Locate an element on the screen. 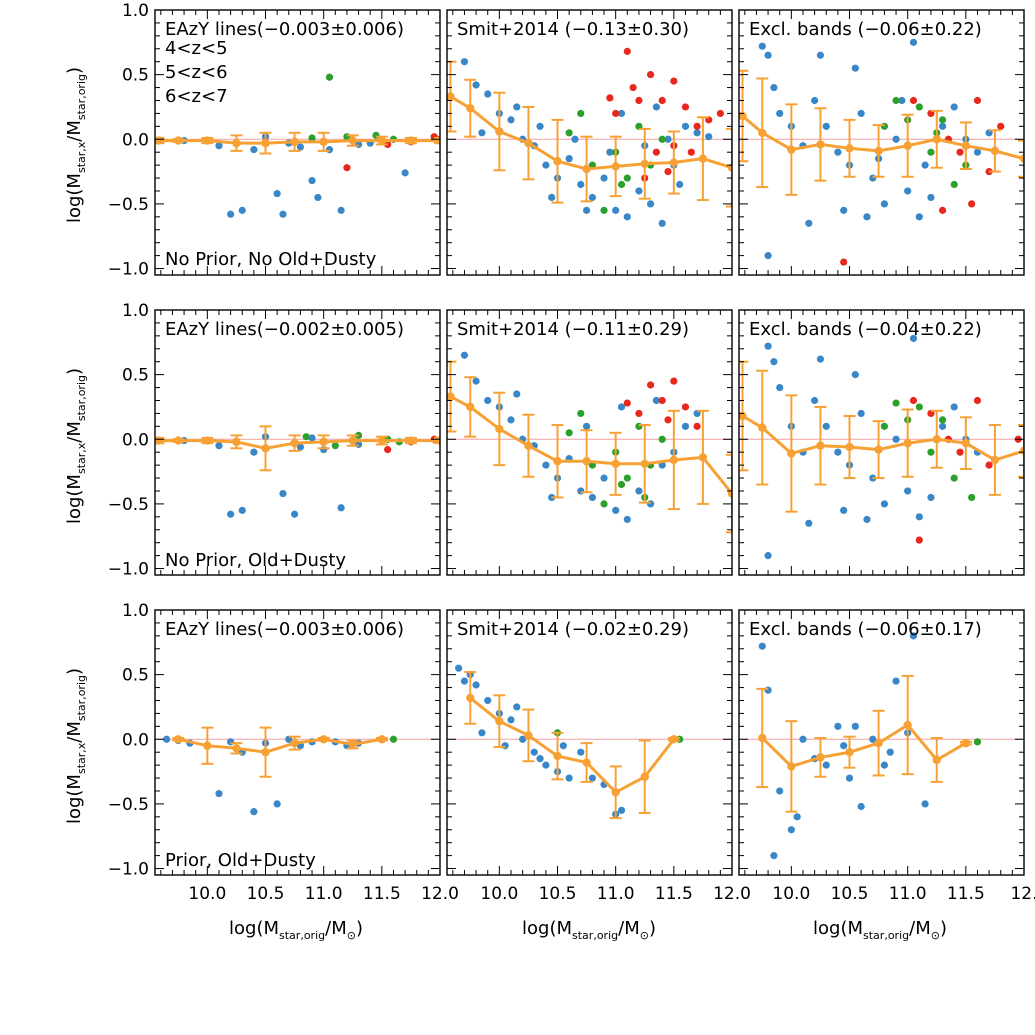 The height and width of the screenshot is (1035, 1035). panel-0-1: Smit+2014 (−0.13±0.30) is located at coordinates (589, 142).